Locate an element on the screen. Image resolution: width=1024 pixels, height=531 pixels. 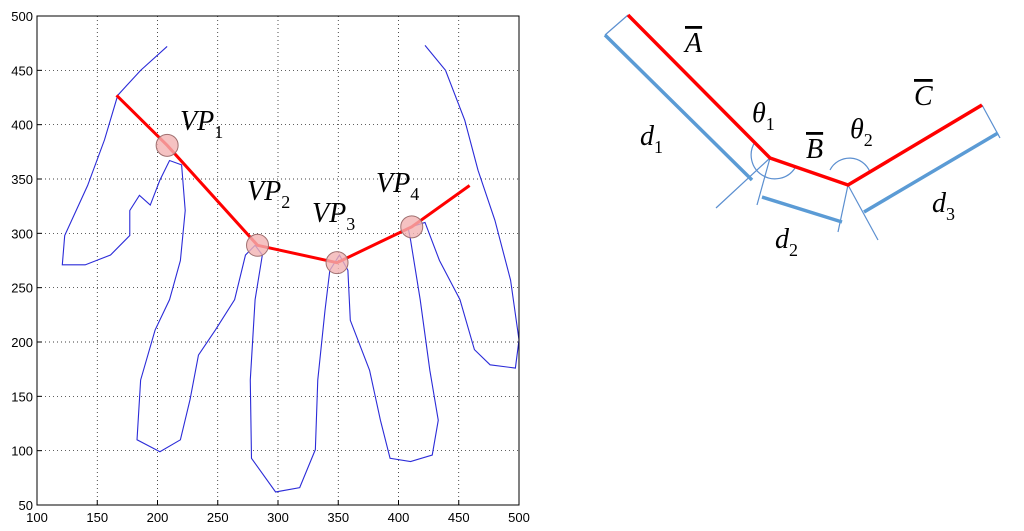
annotation: VP2 is located at coordinates (268, 194).